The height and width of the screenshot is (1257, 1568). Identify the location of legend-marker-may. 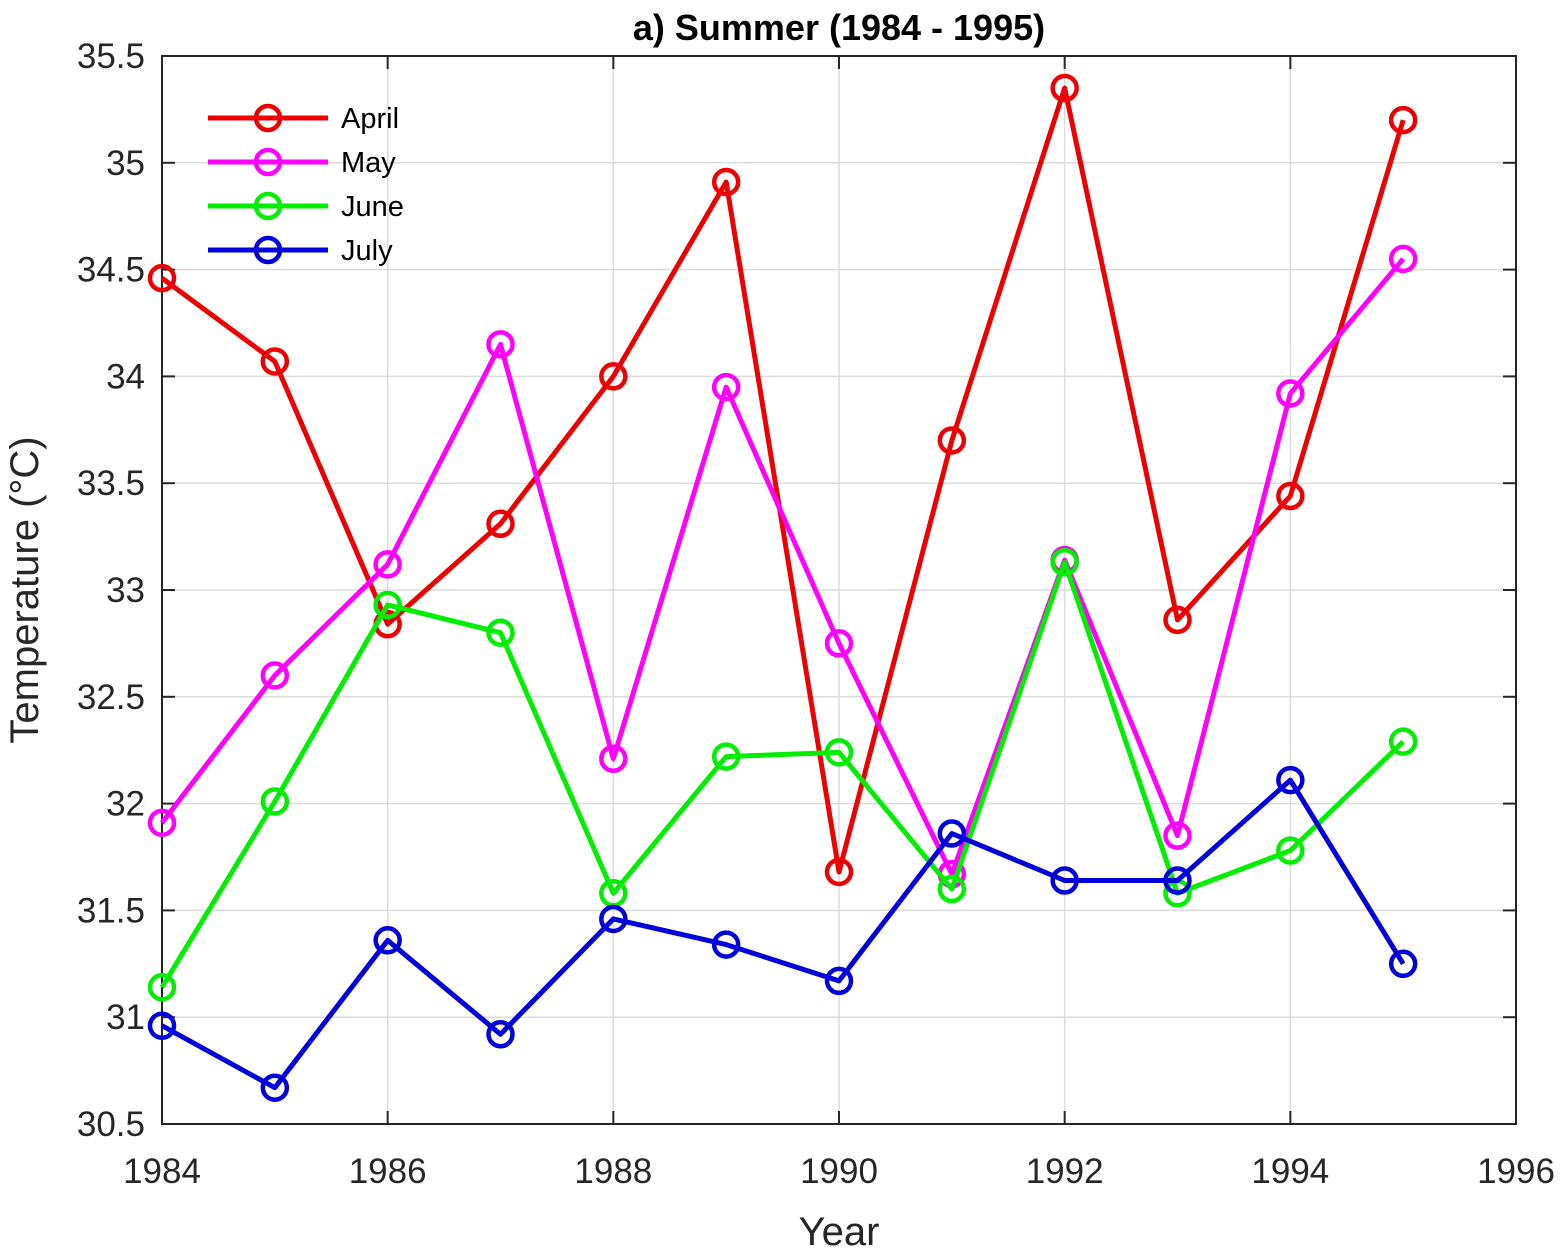
(268, 162).